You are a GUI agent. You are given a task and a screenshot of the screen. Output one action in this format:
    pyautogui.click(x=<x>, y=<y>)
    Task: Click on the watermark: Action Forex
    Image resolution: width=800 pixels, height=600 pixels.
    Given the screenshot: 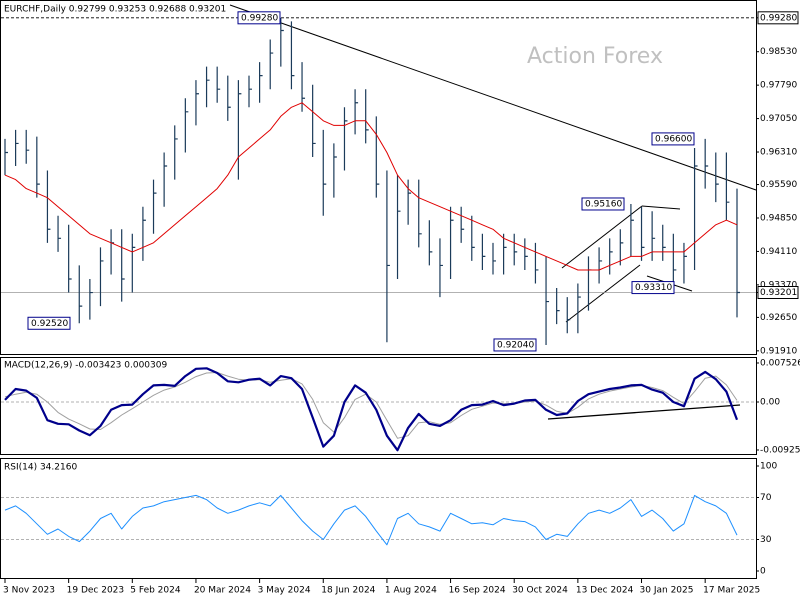 What is the action you would take?
    pyautogui.click(x=595, y=56)
    